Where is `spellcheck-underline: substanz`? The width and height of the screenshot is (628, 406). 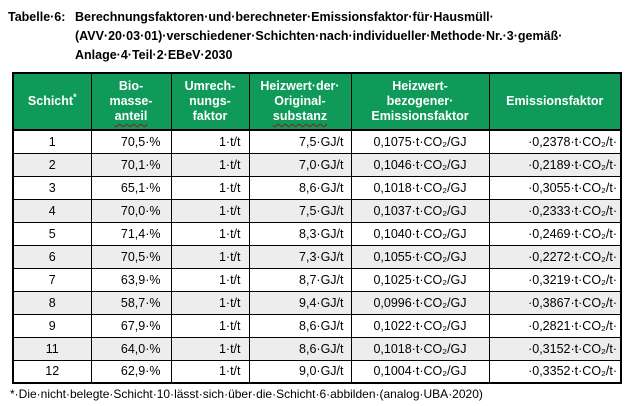
spellcheck-underline: substanz is located at coordinates (300, 116).